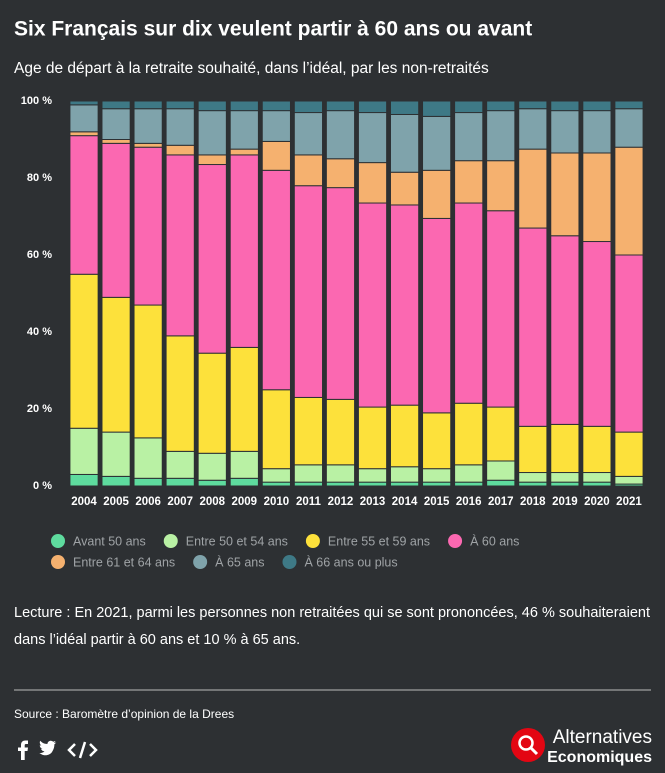 The height and width of the screenshot is (773, 665). Describe the element at coordinates (565, 502) in the screenshot. I see `x-tick-label: 2019` at that location.